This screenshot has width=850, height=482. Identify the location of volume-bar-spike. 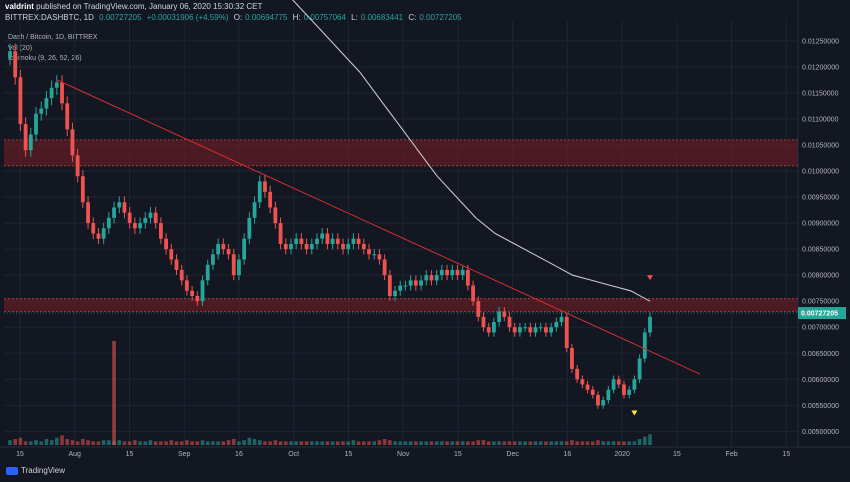
(114, 393).